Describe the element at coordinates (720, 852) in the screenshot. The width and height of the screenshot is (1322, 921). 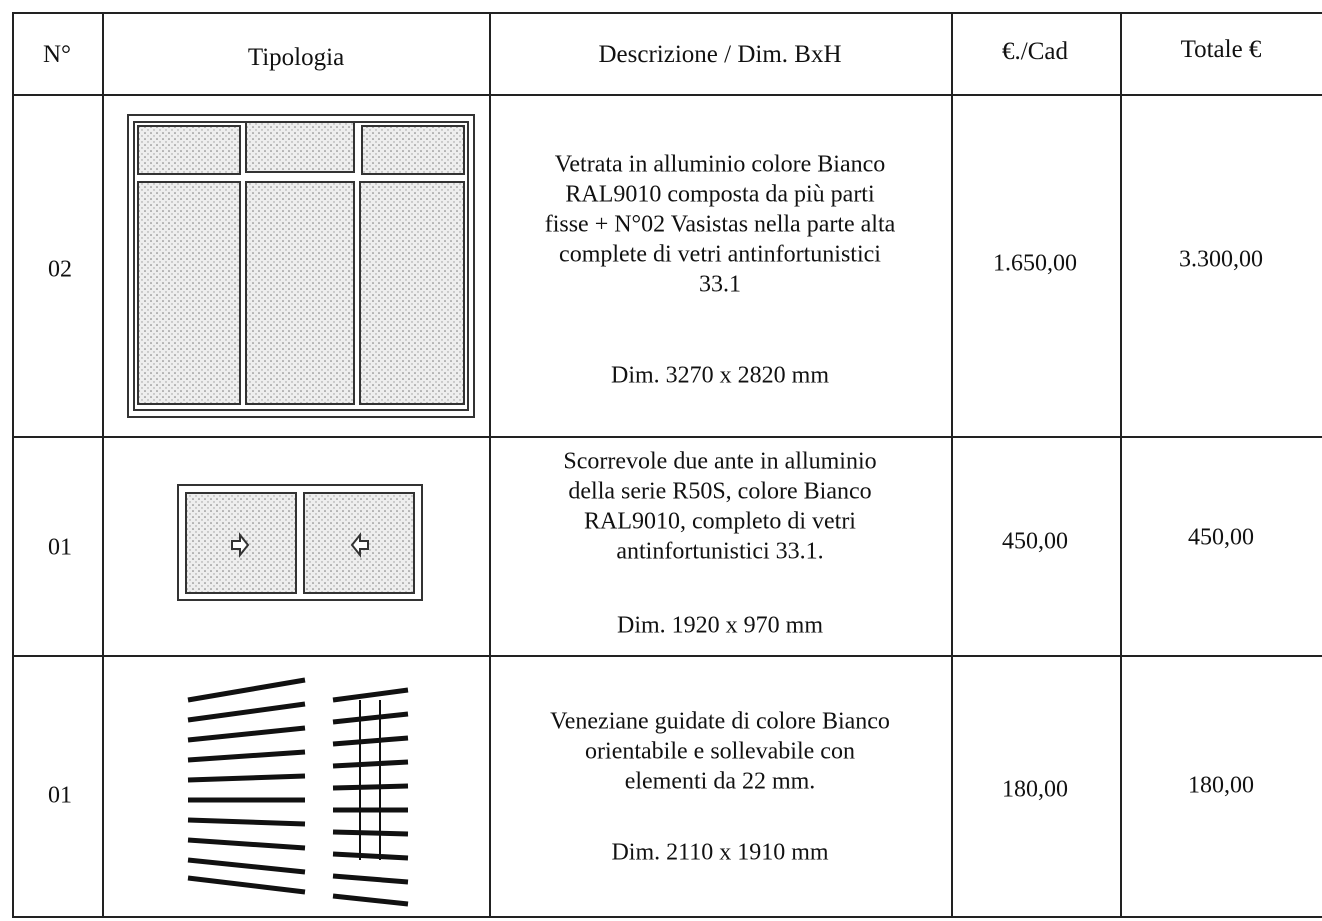
I see `dimensions: Dim. 2110 x 1910 mm` at that location.